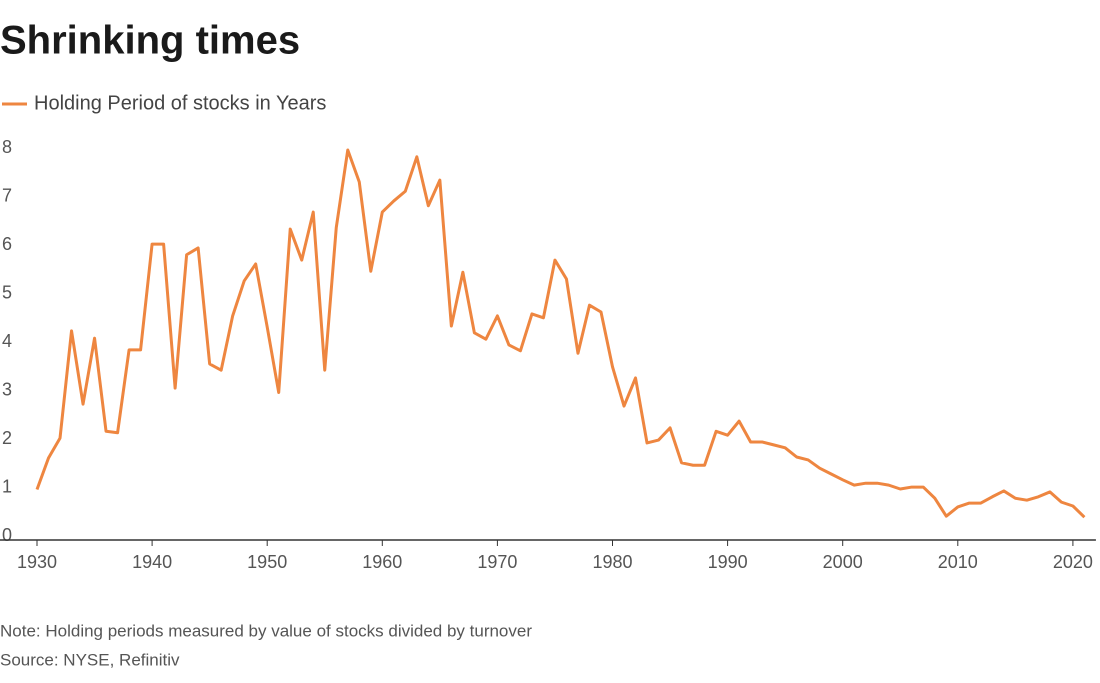  Describe the element at coordinates (152, 562) in the screenshot. I see `x-tick-label: 1940` at that location.